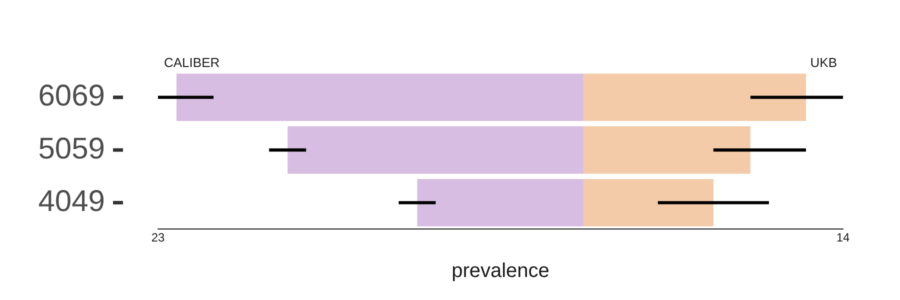  I want to click on x-tick-label: 14, so click(843, 237).